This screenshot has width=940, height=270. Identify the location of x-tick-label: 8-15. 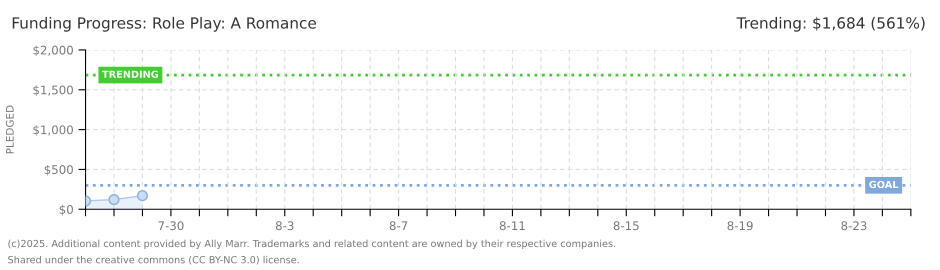
(626, 225).